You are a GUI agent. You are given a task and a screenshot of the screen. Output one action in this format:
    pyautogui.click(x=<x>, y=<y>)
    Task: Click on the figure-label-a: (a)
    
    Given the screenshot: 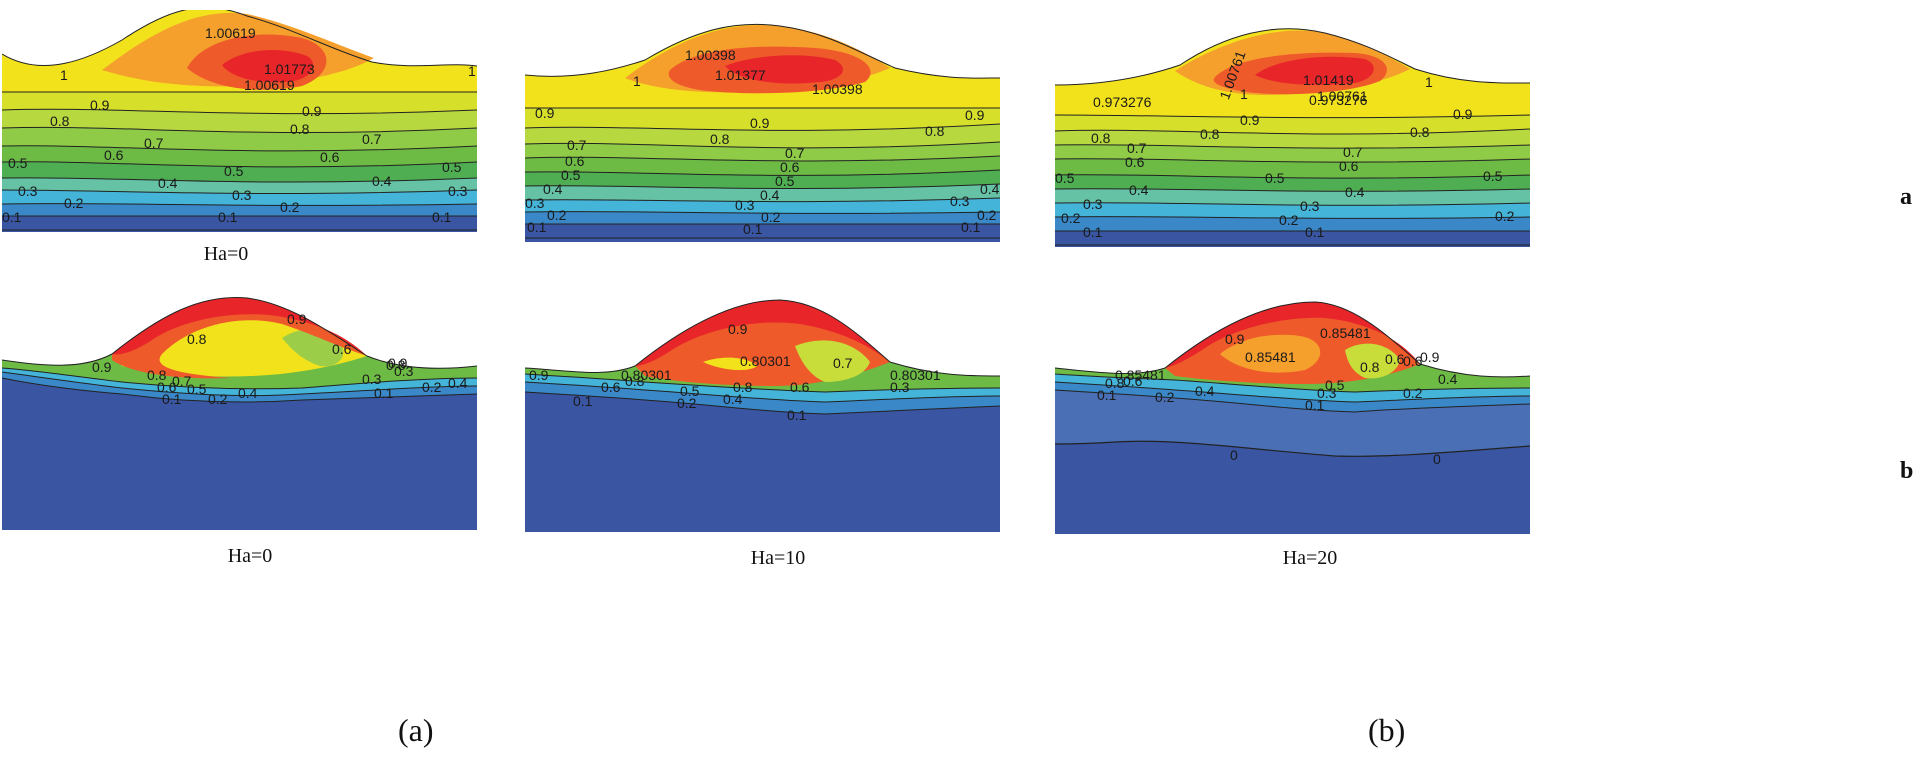 What is the action you would take?
    pyautogui.click(x=416, y=730)
    